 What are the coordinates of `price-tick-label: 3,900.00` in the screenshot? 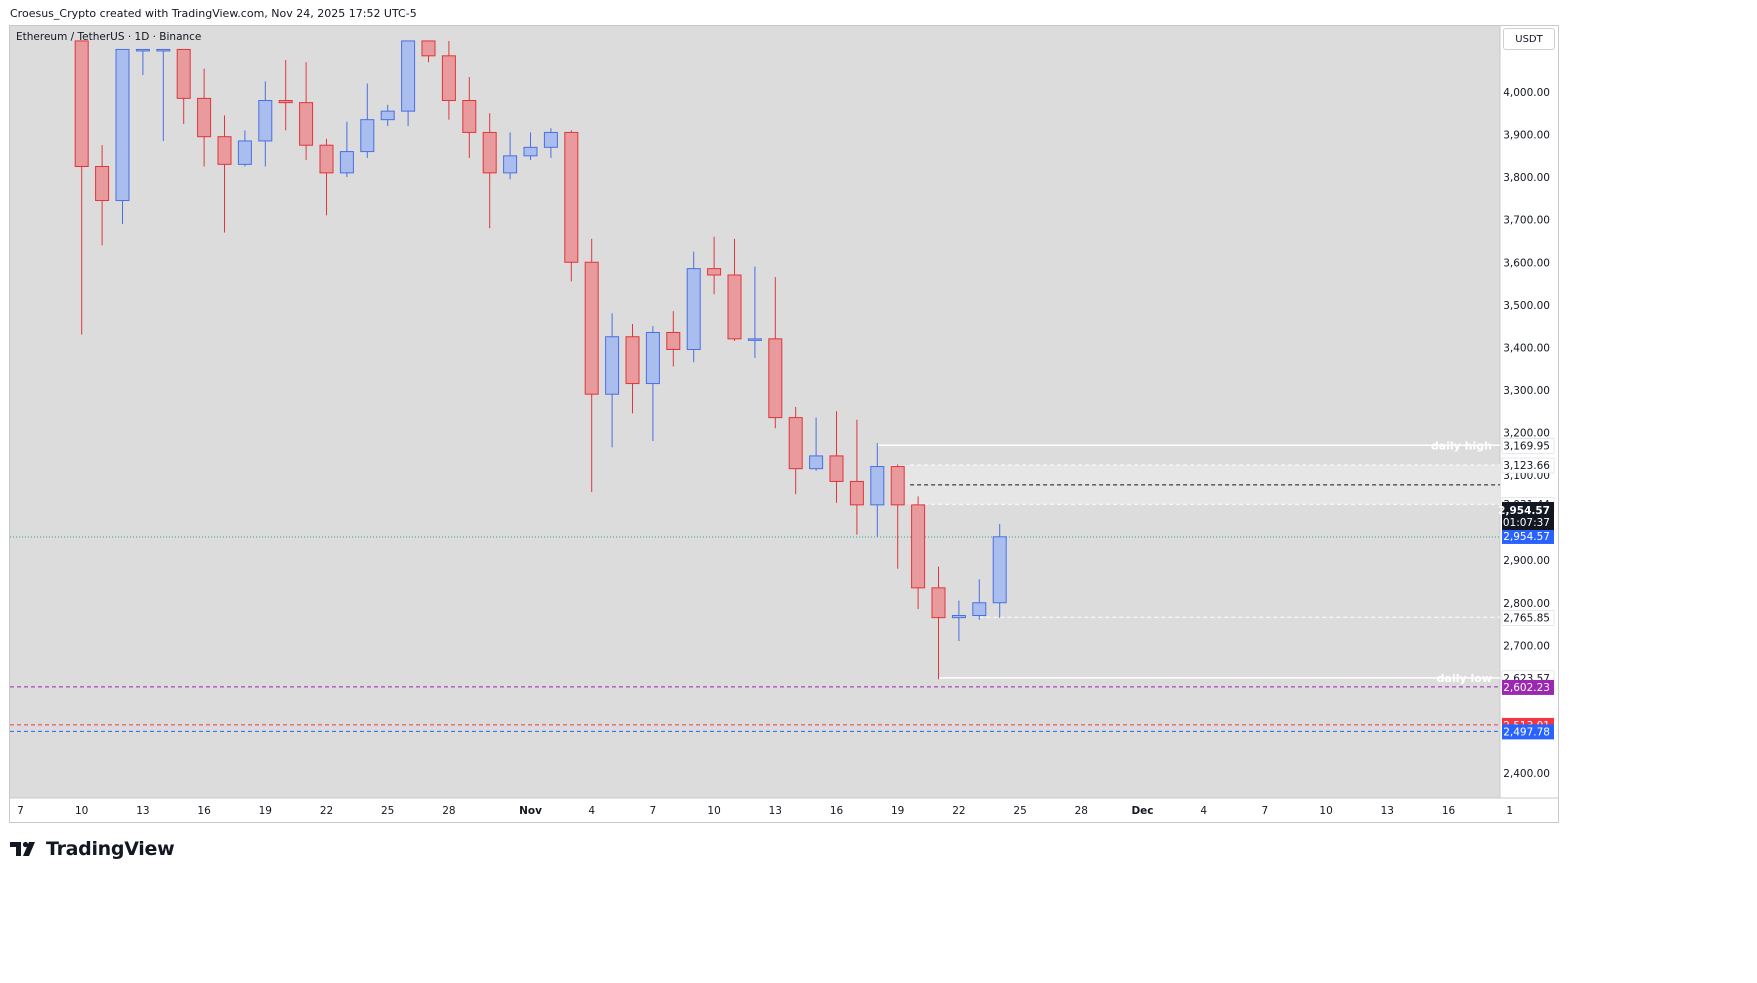 It's located at (1526, 136).